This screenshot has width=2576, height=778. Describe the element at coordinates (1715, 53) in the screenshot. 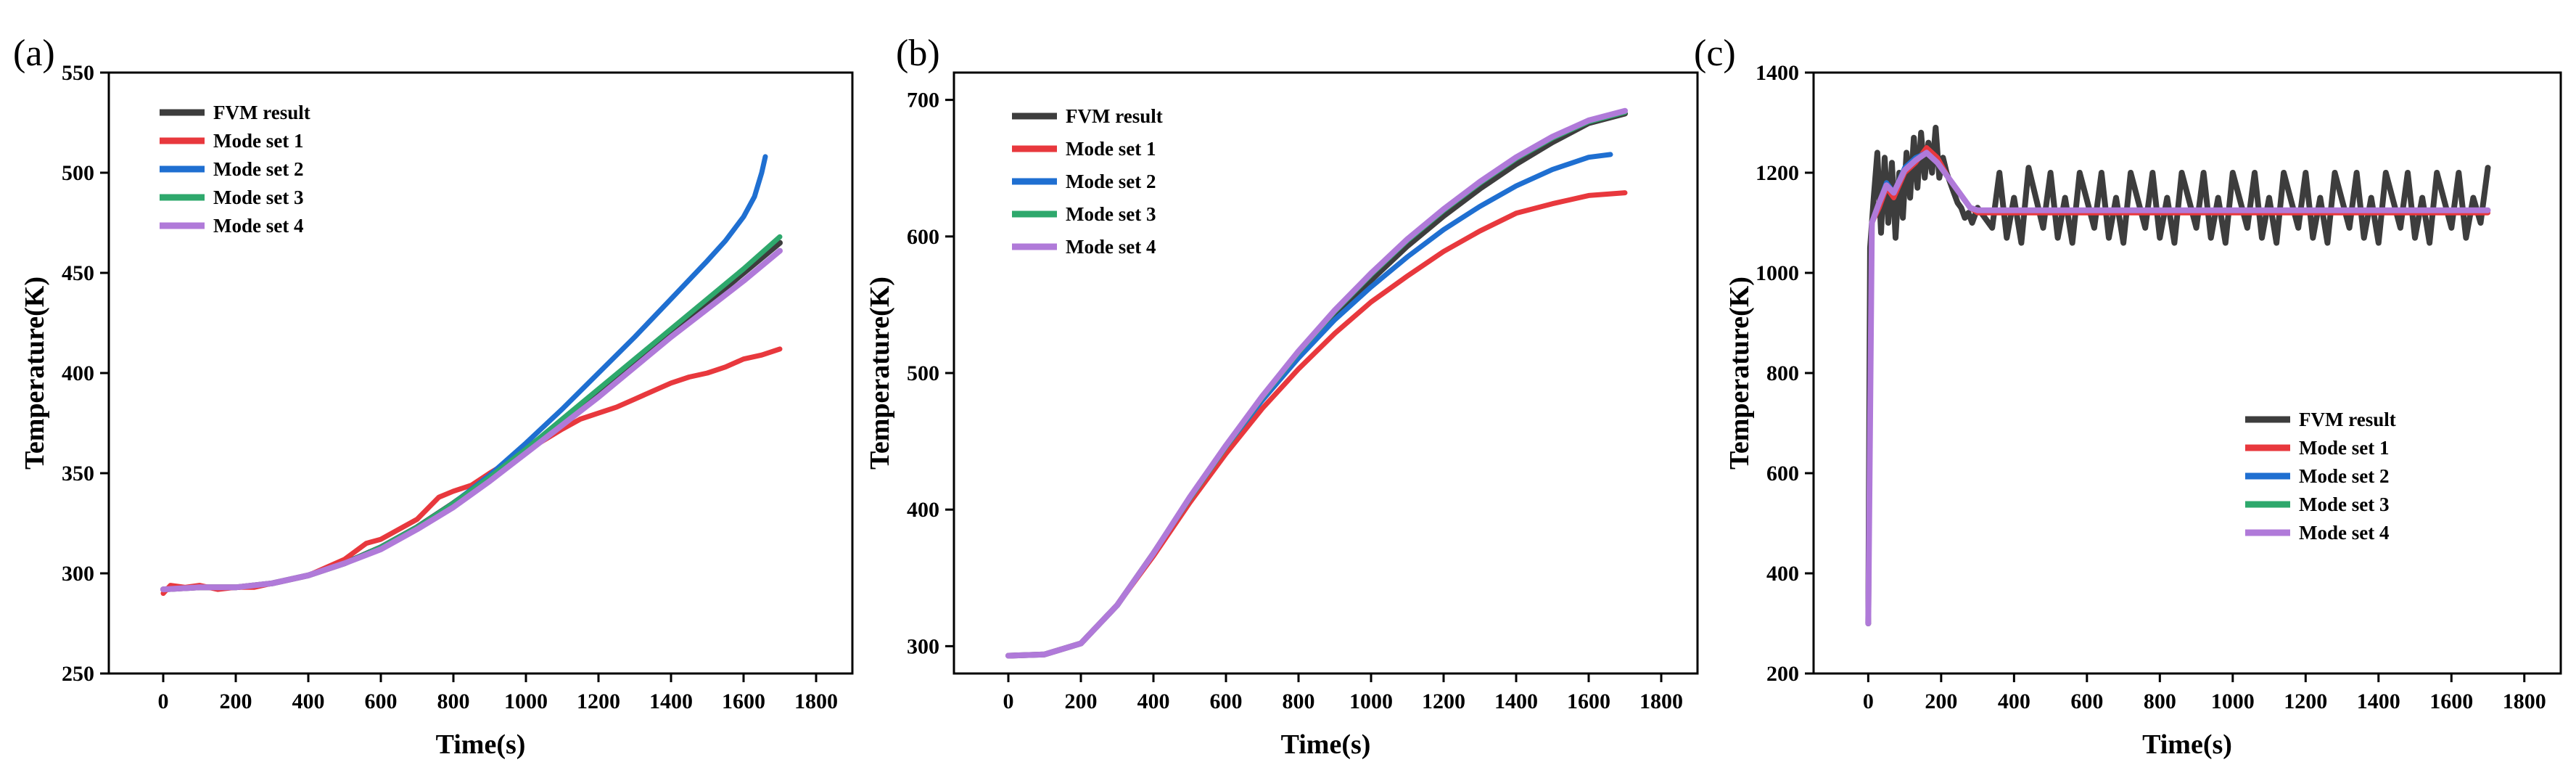

I see `panel-label: (c)` at that location.